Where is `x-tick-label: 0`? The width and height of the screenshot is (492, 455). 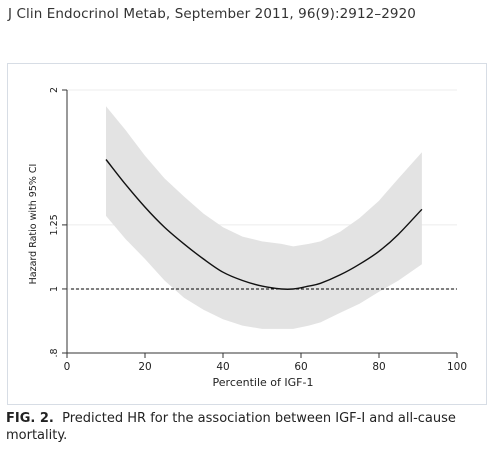 x-tick-label: 0 is located at coordinates (67, 367).